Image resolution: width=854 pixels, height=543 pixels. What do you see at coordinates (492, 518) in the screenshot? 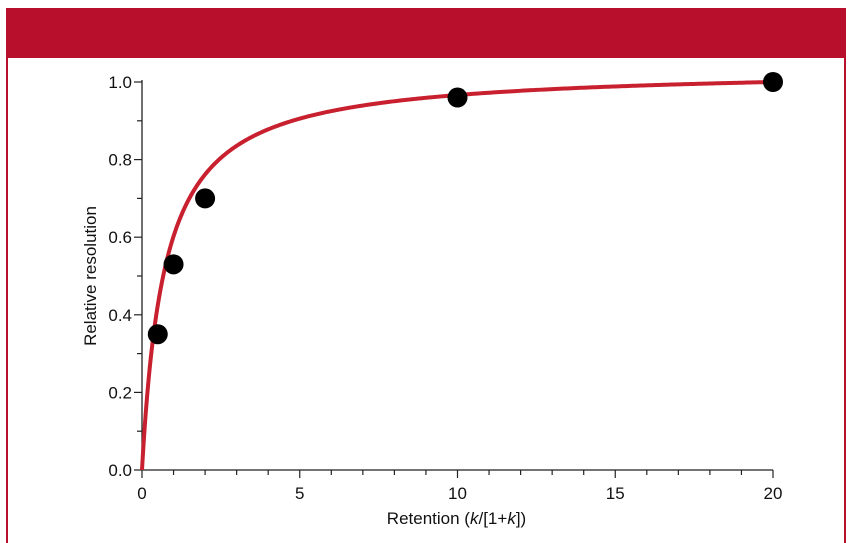
I see `x-axis-title-part: /[1+` at bounding box center [492, 518].